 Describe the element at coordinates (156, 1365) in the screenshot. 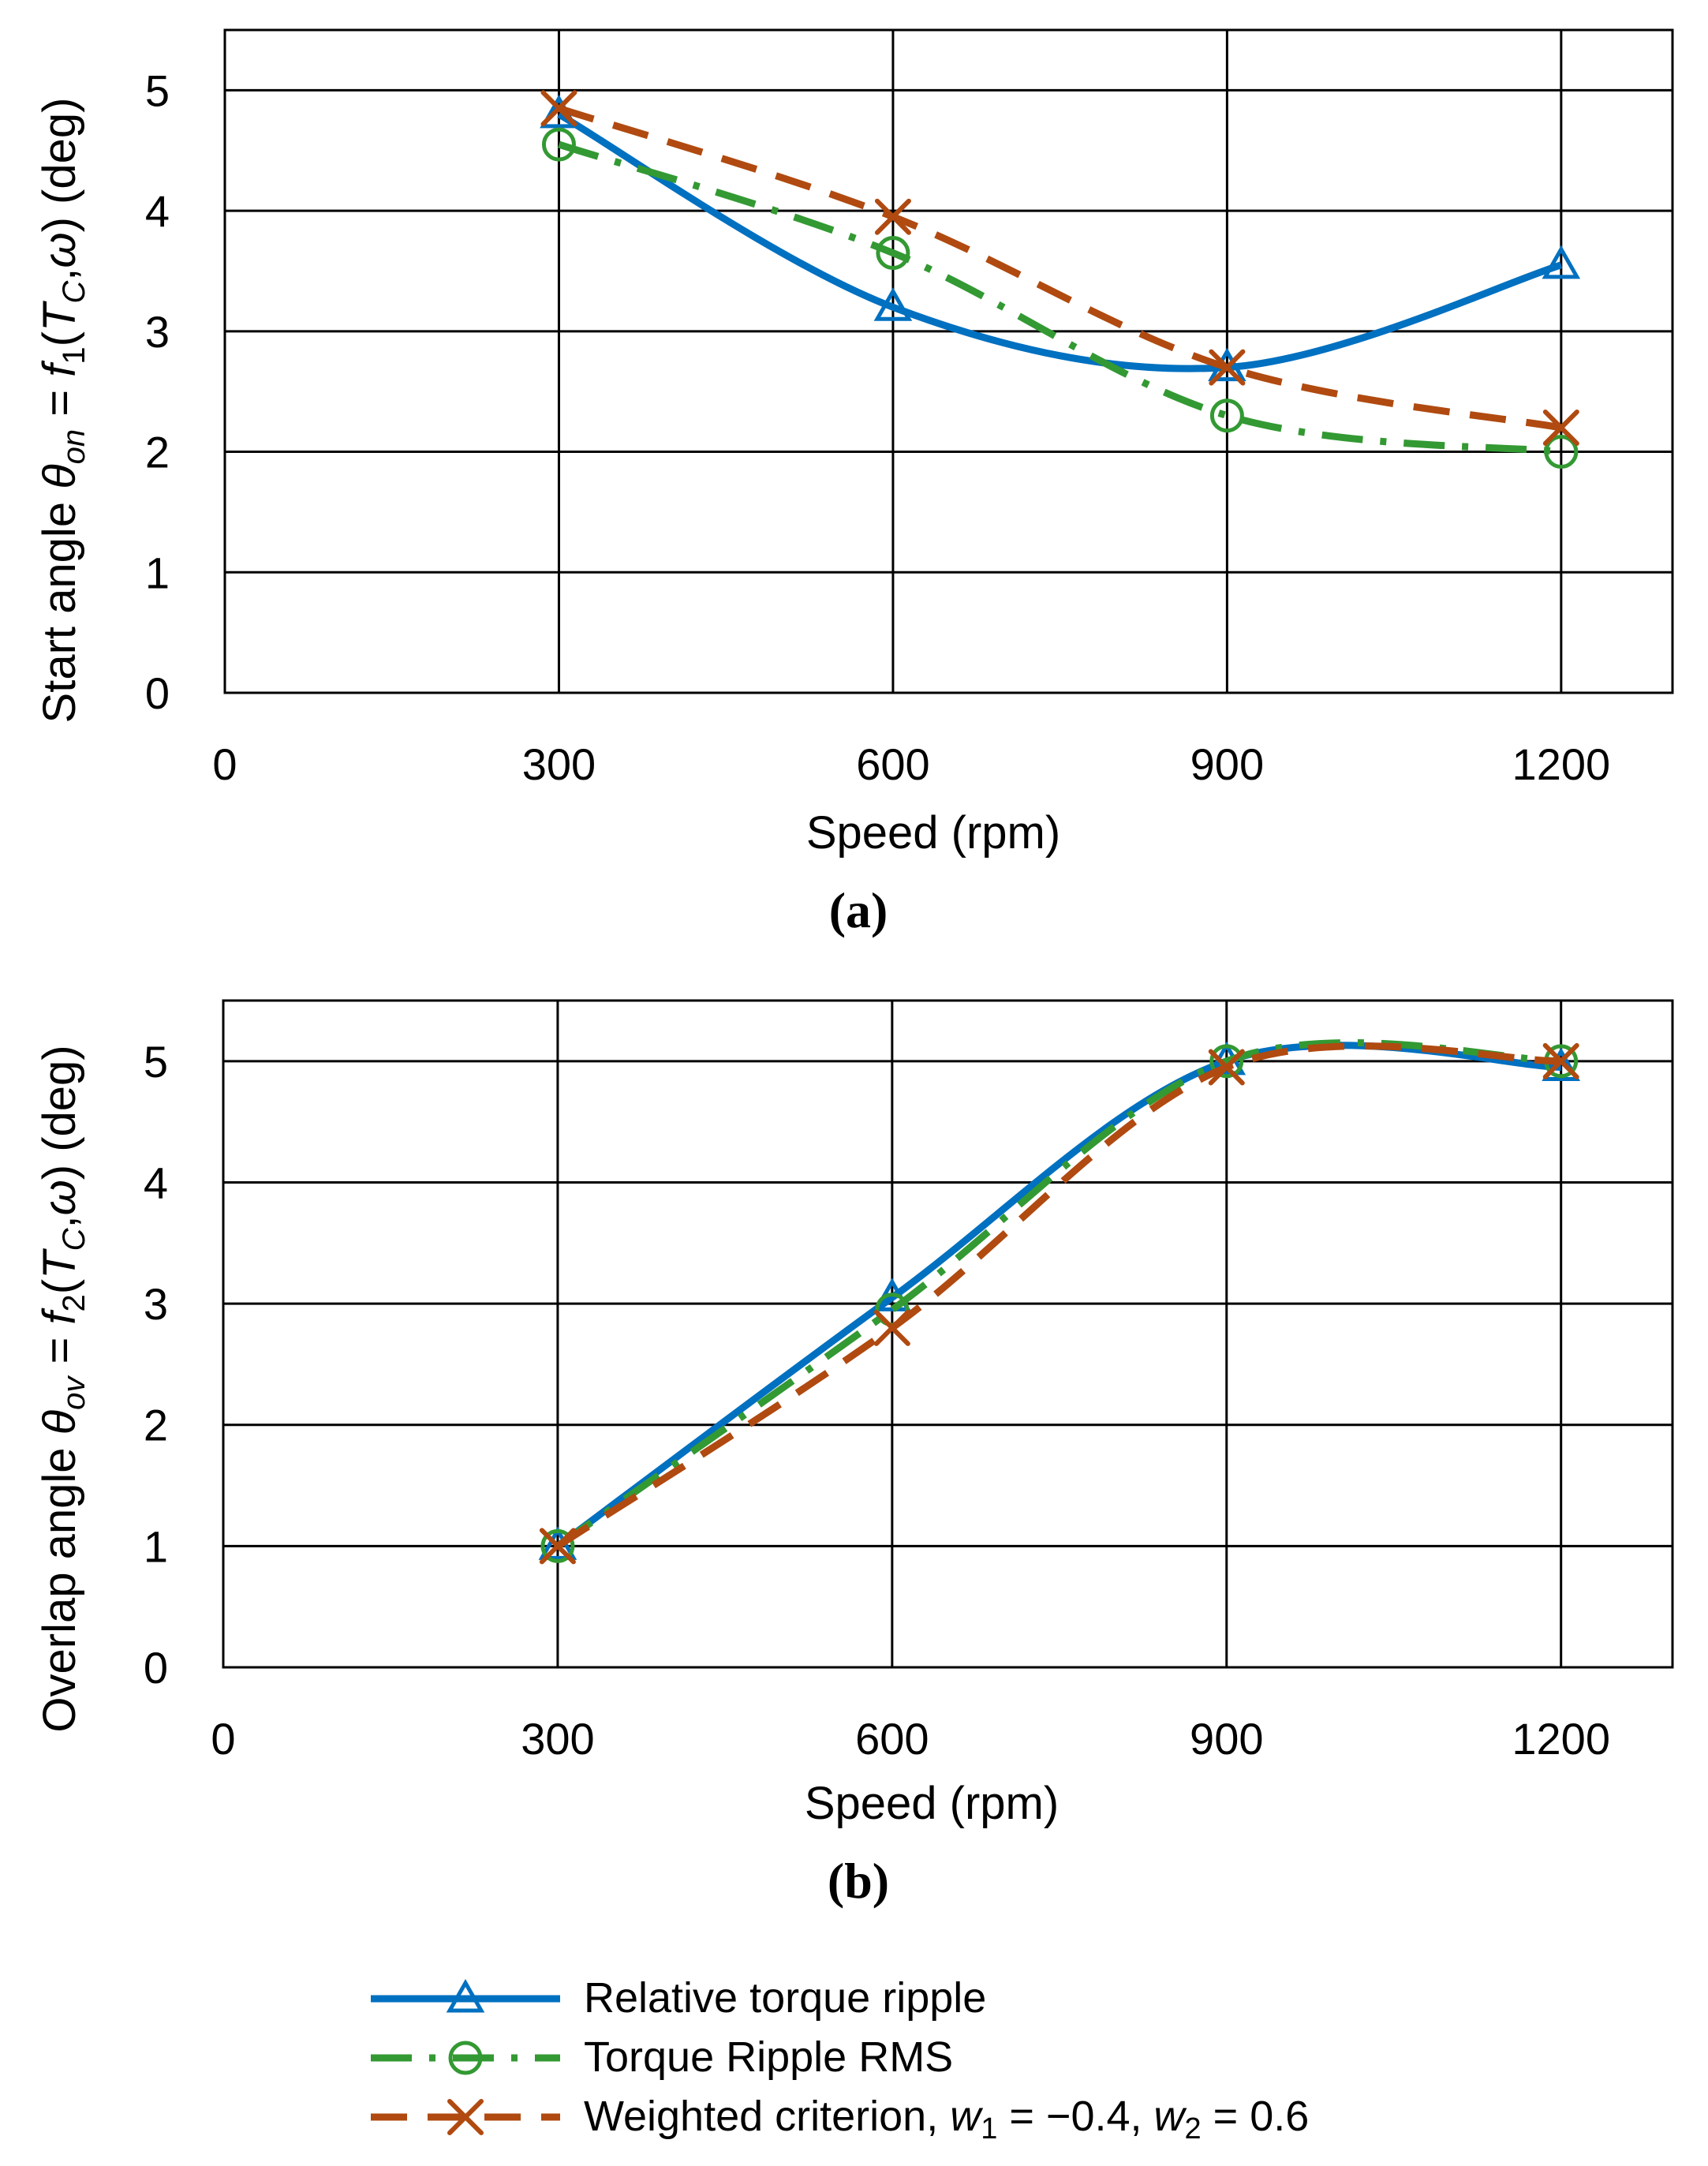

I see `y-tick-labels-b: 0 1 2 3 4 5` at that location.